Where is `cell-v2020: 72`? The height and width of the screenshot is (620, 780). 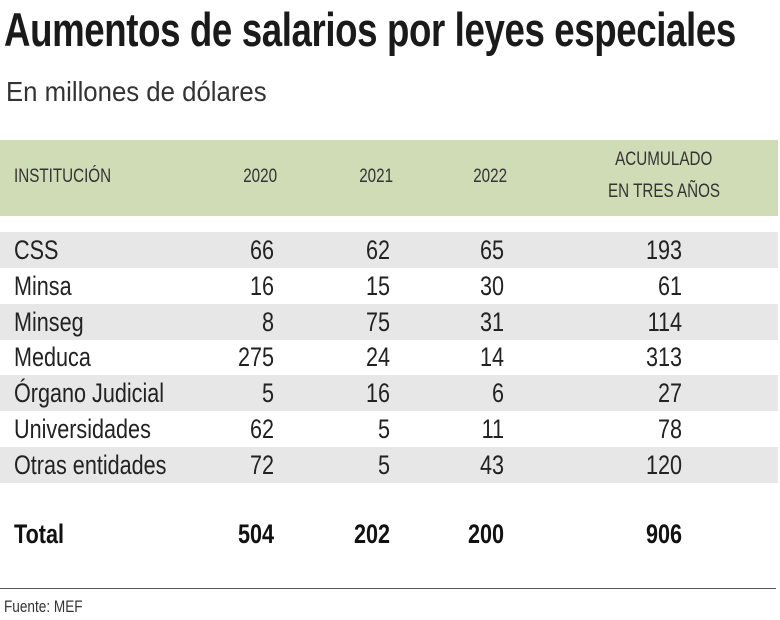
cell-v2020: 72 is located at coordinates (261, 464).